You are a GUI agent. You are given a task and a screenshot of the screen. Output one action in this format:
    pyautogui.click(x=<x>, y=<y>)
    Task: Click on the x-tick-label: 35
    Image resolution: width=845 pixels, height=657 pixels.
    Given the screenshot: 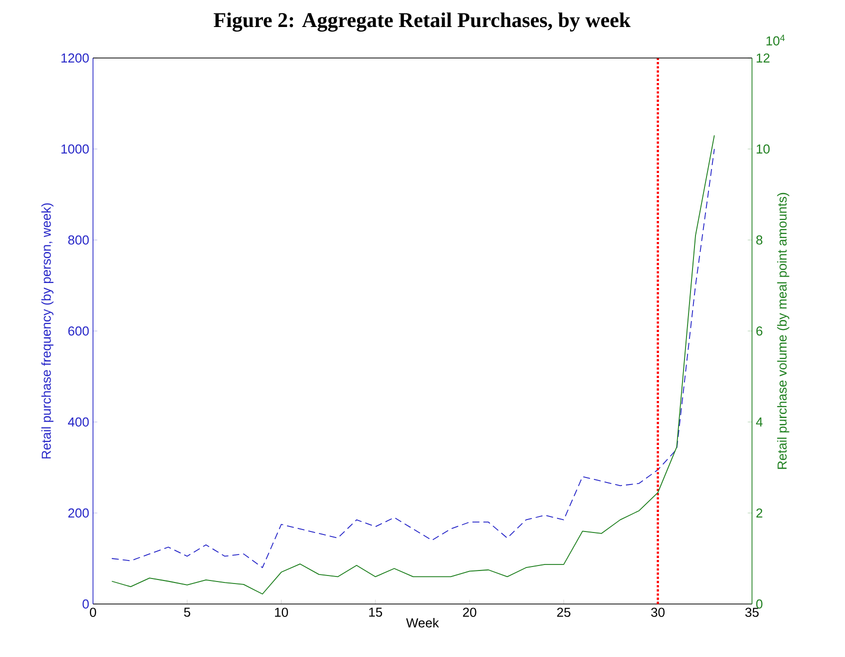 What is the action you would take?
    pyautogui.click(x=752, y=612)
    